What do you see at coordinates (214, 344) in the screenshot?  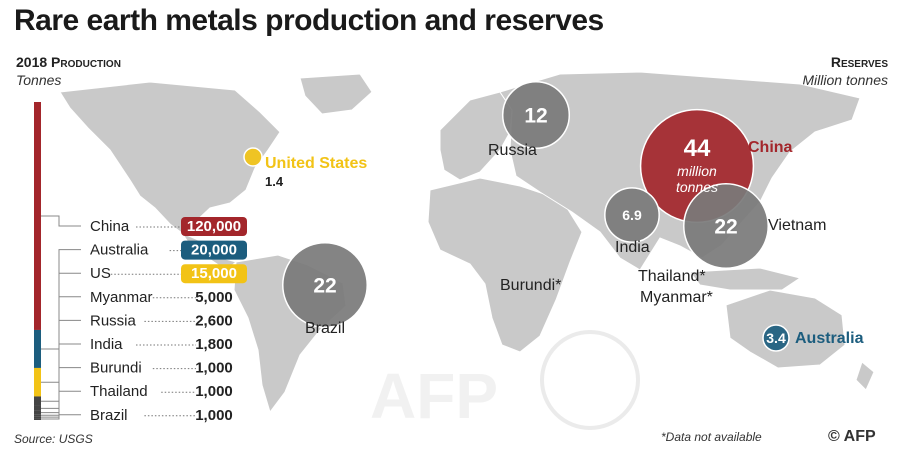 I see `production-value-india: 1,800` at bounding box center [214, 344].